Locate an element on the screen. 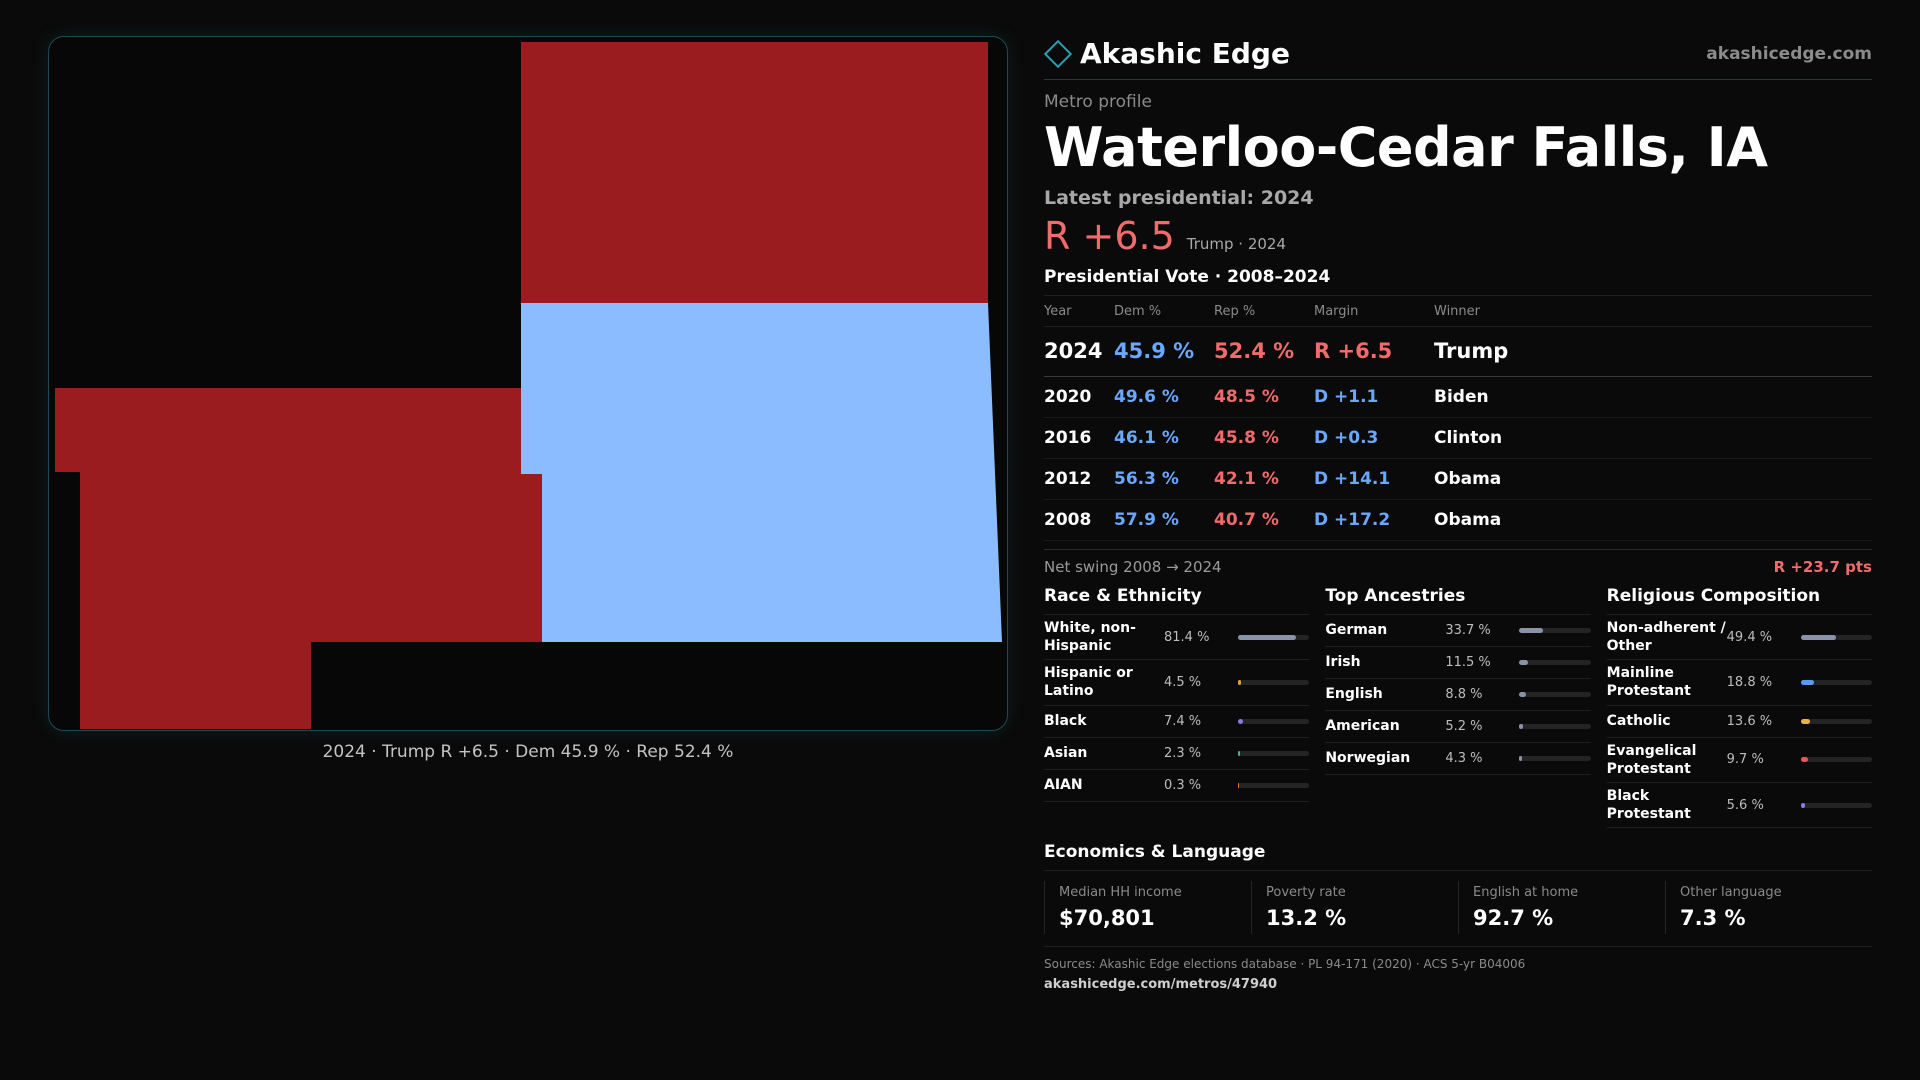  net-swing: Net swing 2008 → 2024 R +23.7 pts is located at coordinates (1458, 562).